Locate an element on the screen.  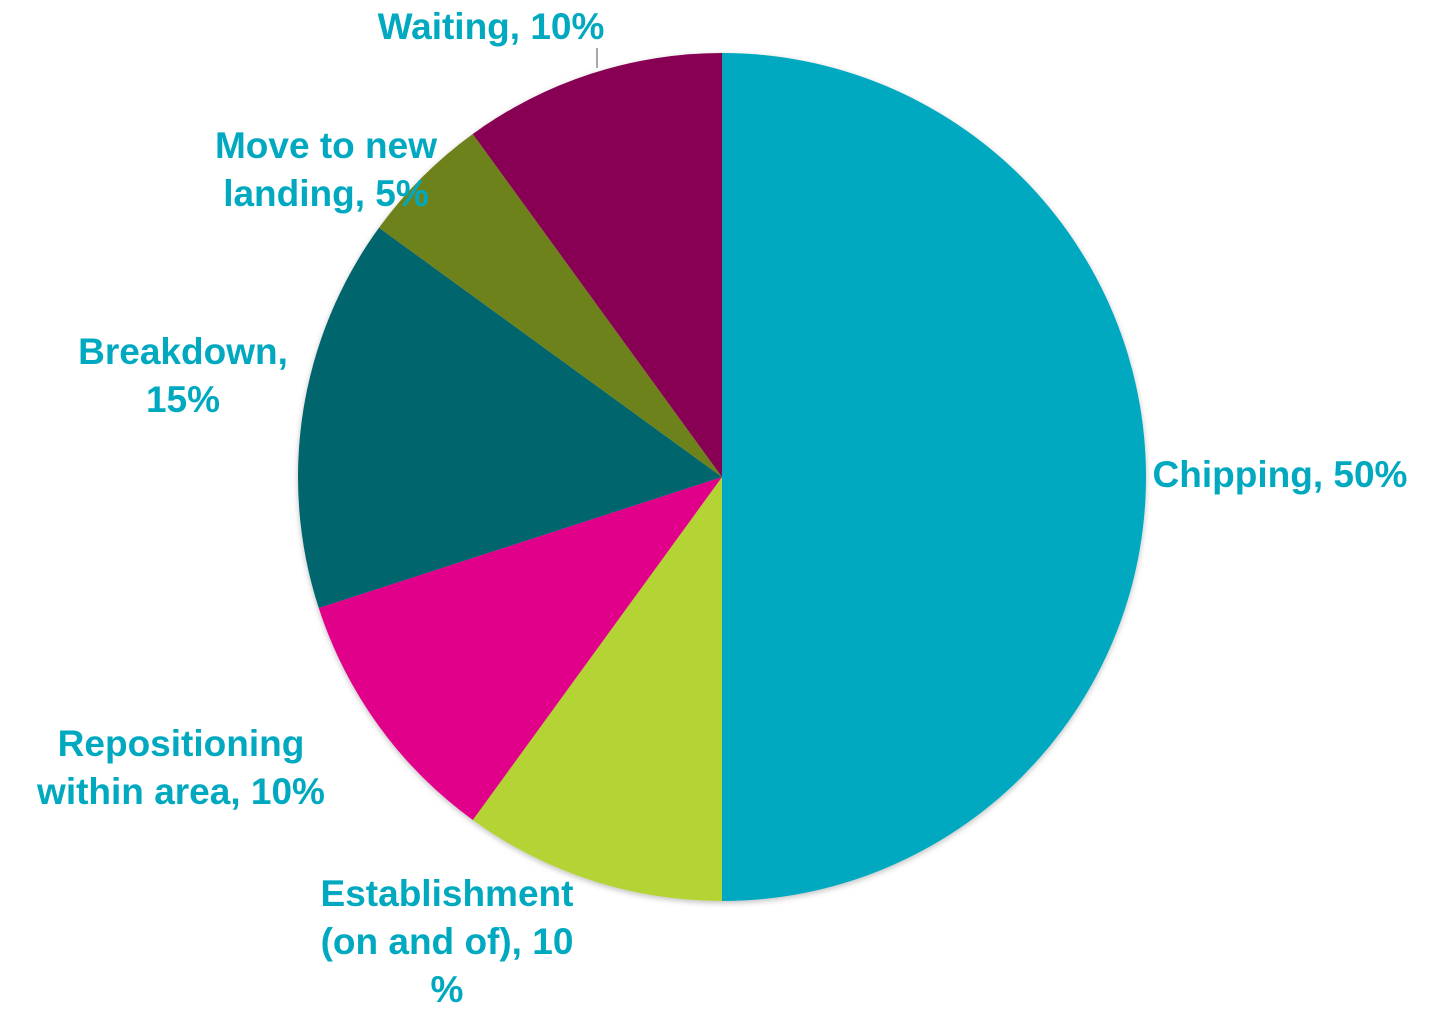
slice-label-waiting: Waiting, 10% is located at coordinates (491, 26).